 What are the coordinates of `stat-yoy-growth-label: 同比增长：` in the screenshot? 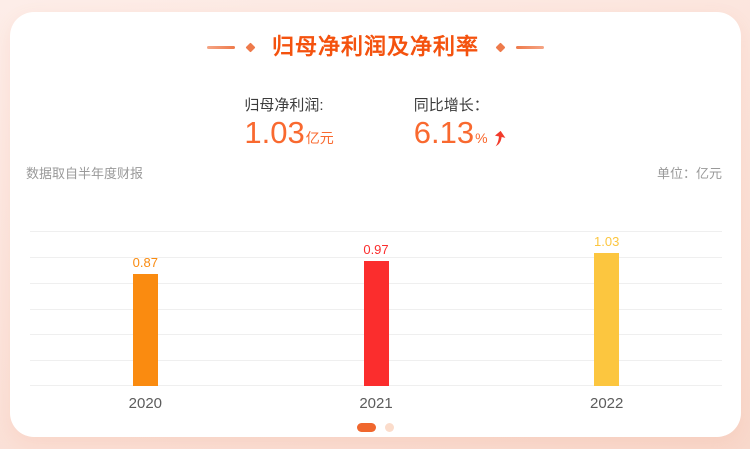 It's located at (451, 105).